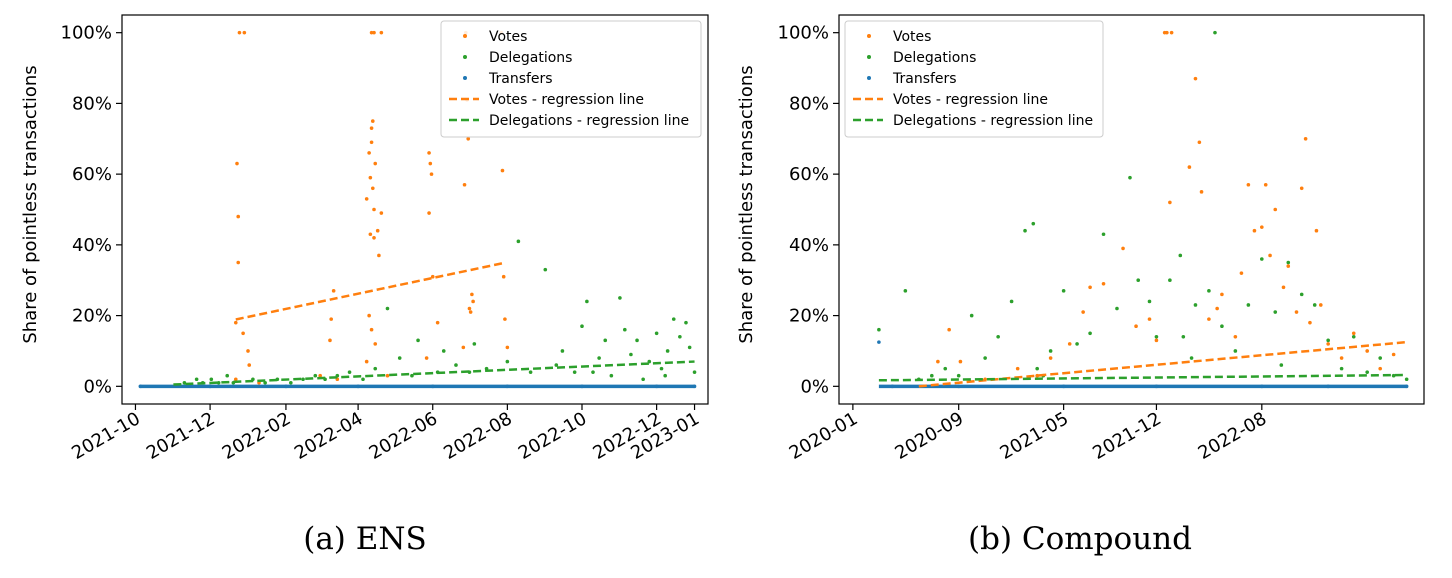  I want to click on y-tick-label: 40%, so click(809, 245).